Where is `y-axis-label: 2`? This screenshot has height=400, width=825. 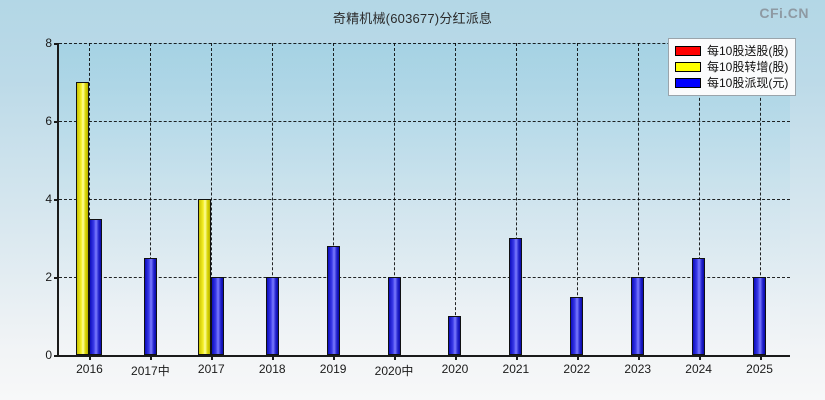 y-axis-label: 2 is located at coordinates (48, 277).